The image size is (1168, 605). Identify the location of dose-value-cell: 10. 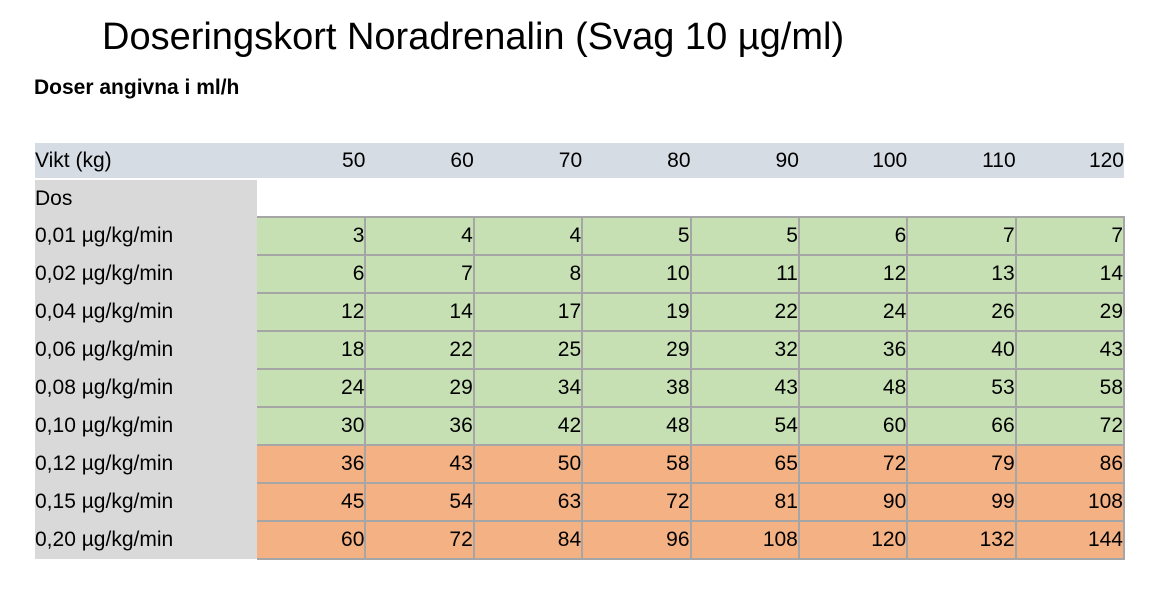
(636, 274).